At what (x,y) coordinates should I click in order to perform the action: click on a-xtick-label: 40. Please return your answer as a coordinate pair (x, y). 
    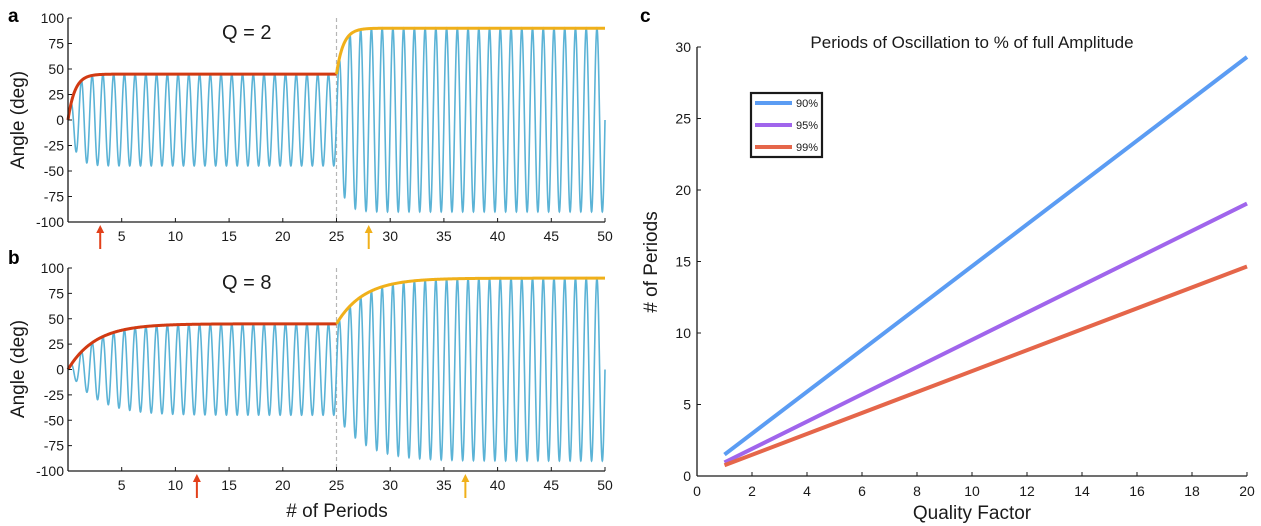
    Looking at the image, I should click on (498, 236).